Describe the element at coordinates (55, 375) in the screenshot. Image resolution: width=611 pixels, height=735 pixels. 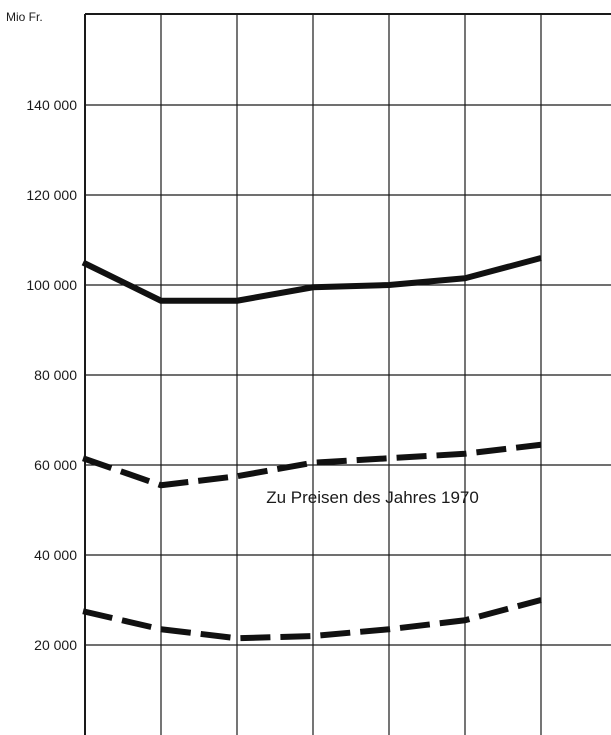
I see `y-tick-label: 80 000` at that location.